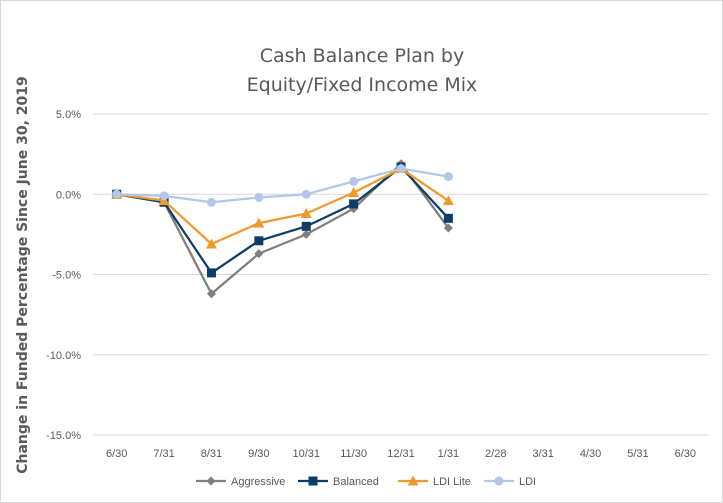 This screenshot has height=503, width=723. Describe the element at coordinates (452, 482) in the screenshot. I see `legend-label: LDI Lite` at that location.